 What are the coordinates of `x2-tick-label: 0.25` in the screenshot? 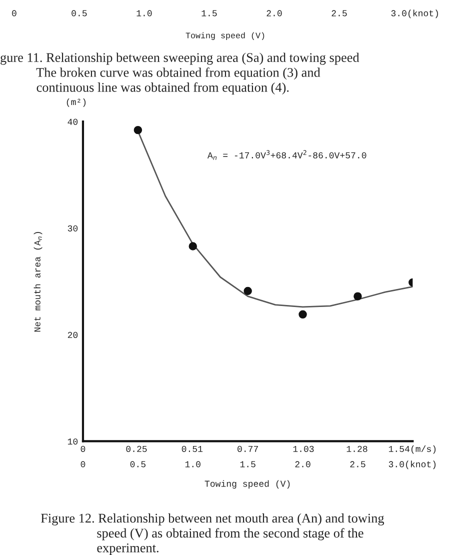 It's located at (136, 449).